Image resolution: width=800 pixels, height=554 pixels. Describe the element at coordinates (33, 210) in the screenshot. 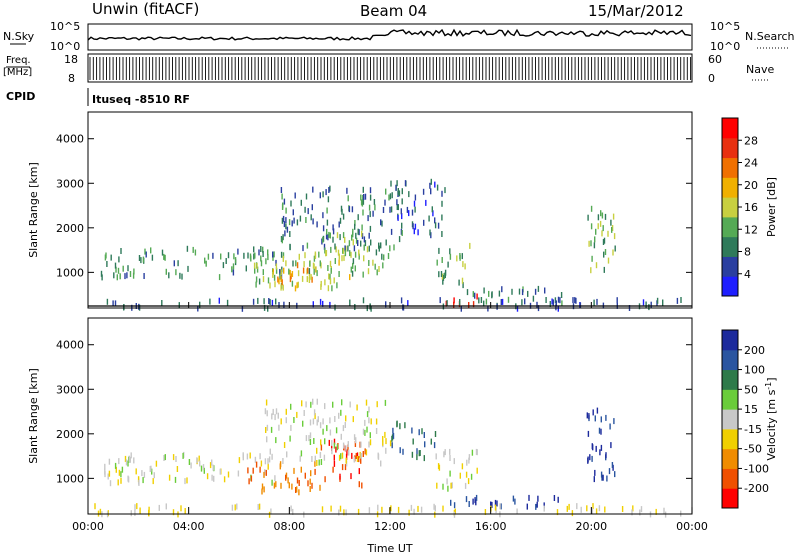

I see `power-ylabel: Slant Range [km]` at that location.